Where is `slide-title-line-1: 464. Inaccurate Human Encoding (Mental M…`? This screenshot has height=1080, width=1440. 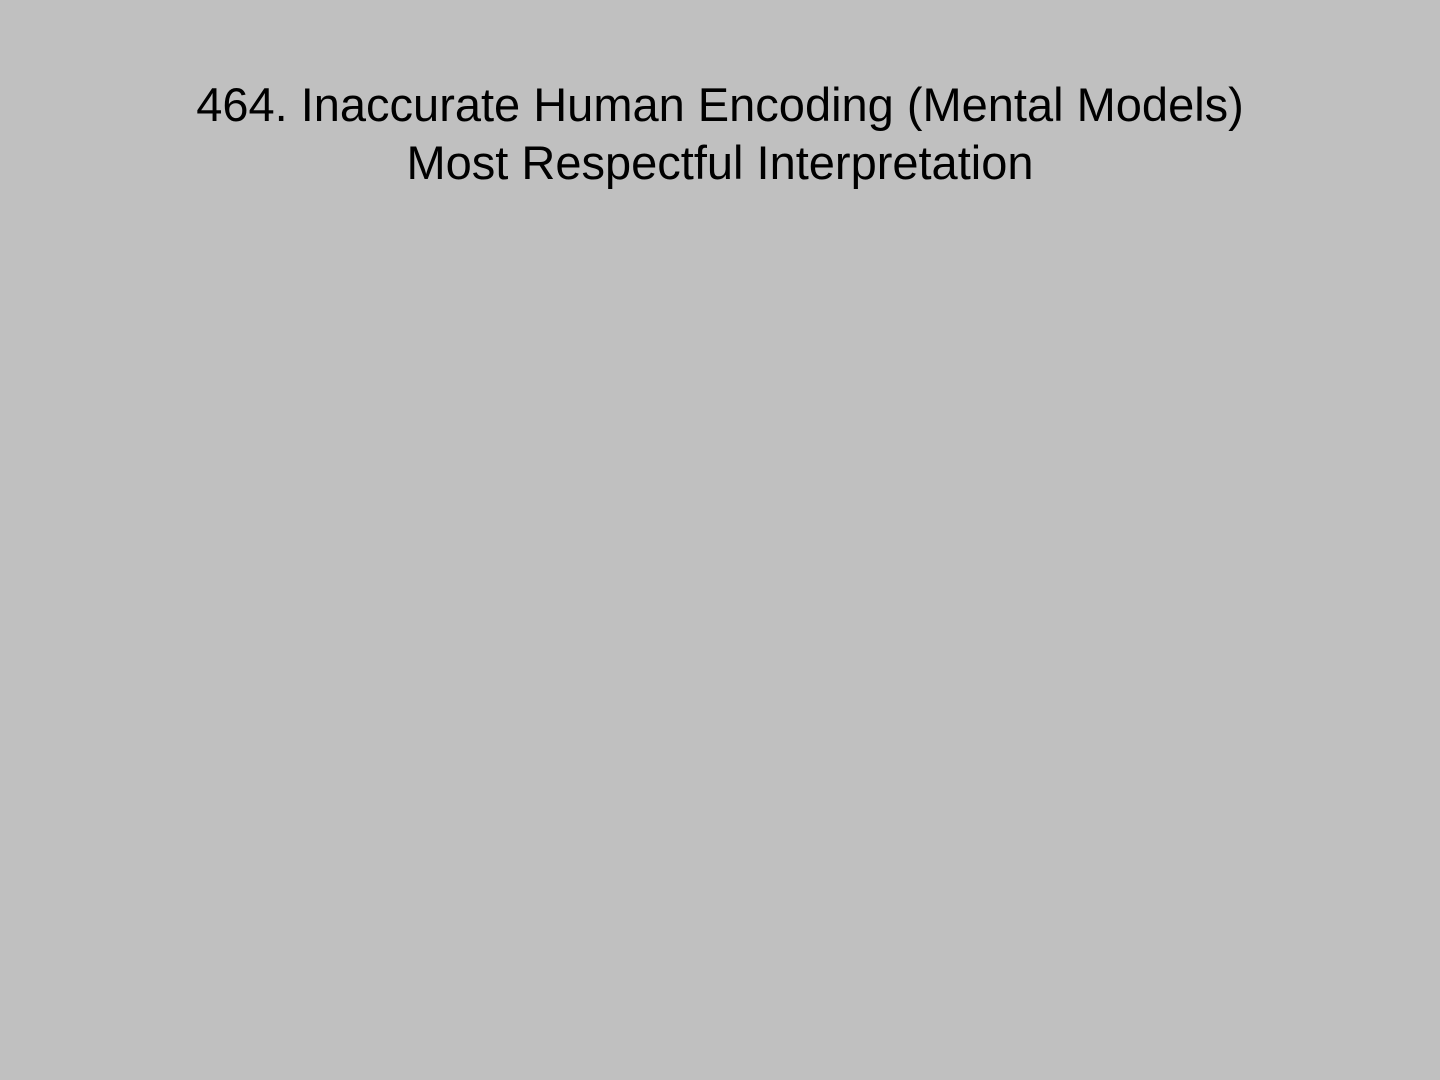 slide-title-line-1: 464. Inaccurate Human Encoding (Mental M… is located at coordinates (720, 104).